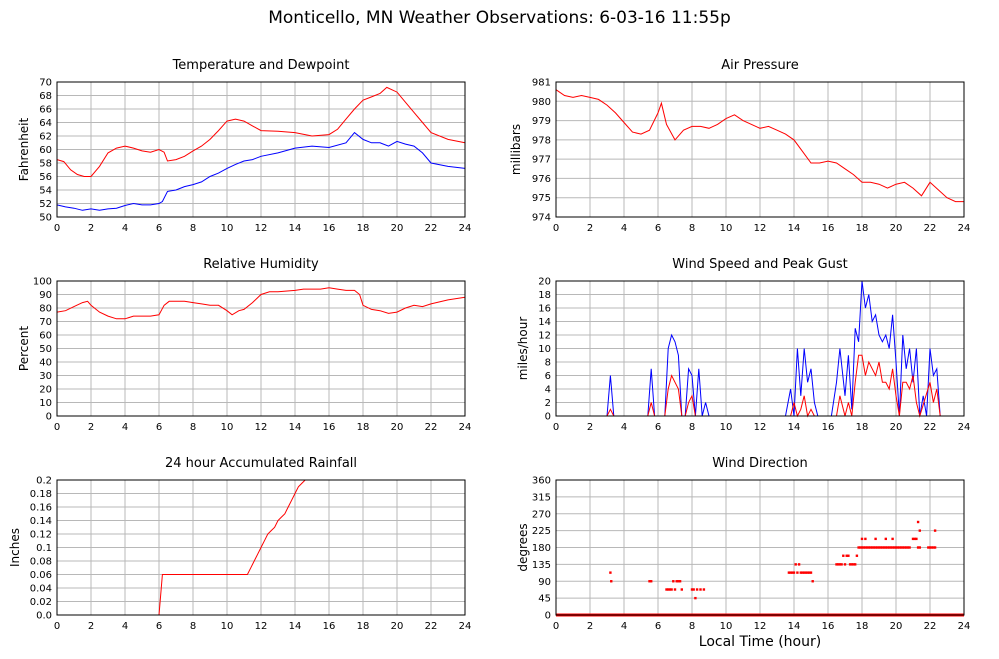 The height and width of the screenshot is (659, 999). Describe the element at coordinates (726, 626) in the screenshot. I see `x-tick-label: 10` at that location.